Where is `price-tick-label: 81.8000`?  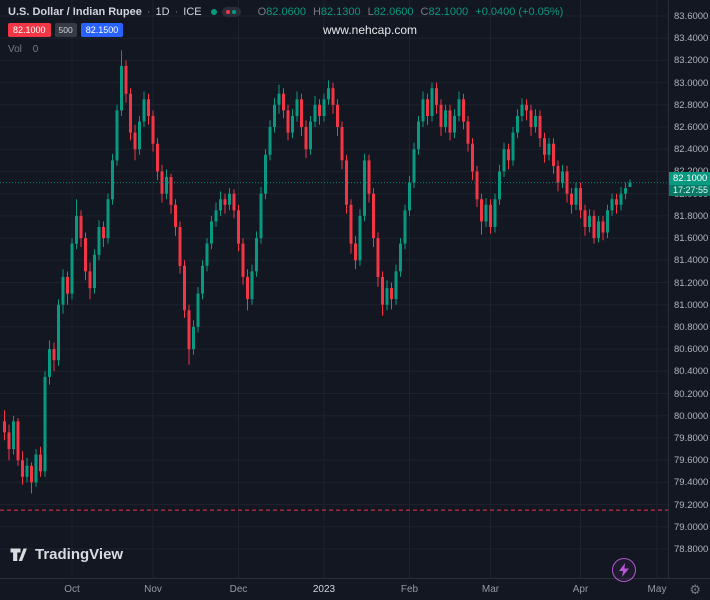 price-tick-label: 81.8000 is located at coordinates (691, 216).